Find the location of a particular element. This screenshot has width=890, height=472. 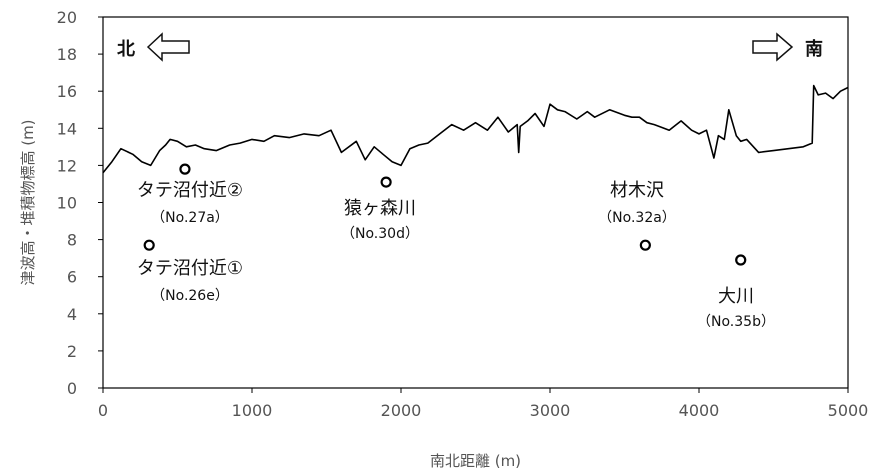

south-indicator: 南 is located at coordinates (787, 47).